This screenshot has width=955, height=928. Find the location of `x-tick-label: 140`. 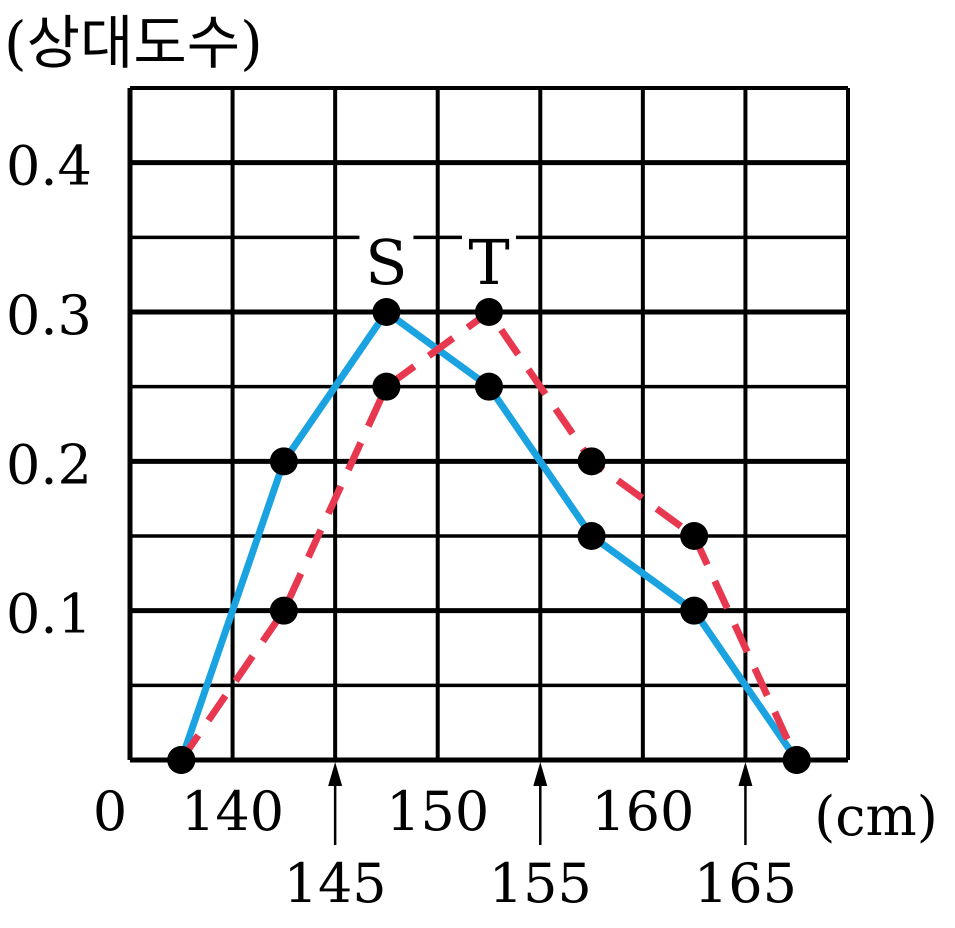

x-tick-label: 140 is located at coordinates (232, 811).